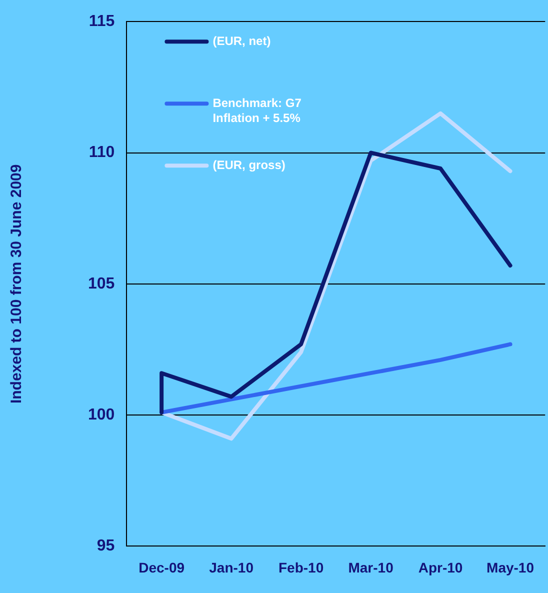 This screenshot has height=593, width=548. I want to click on legend-label: (EUR, net), so click(241, 41).